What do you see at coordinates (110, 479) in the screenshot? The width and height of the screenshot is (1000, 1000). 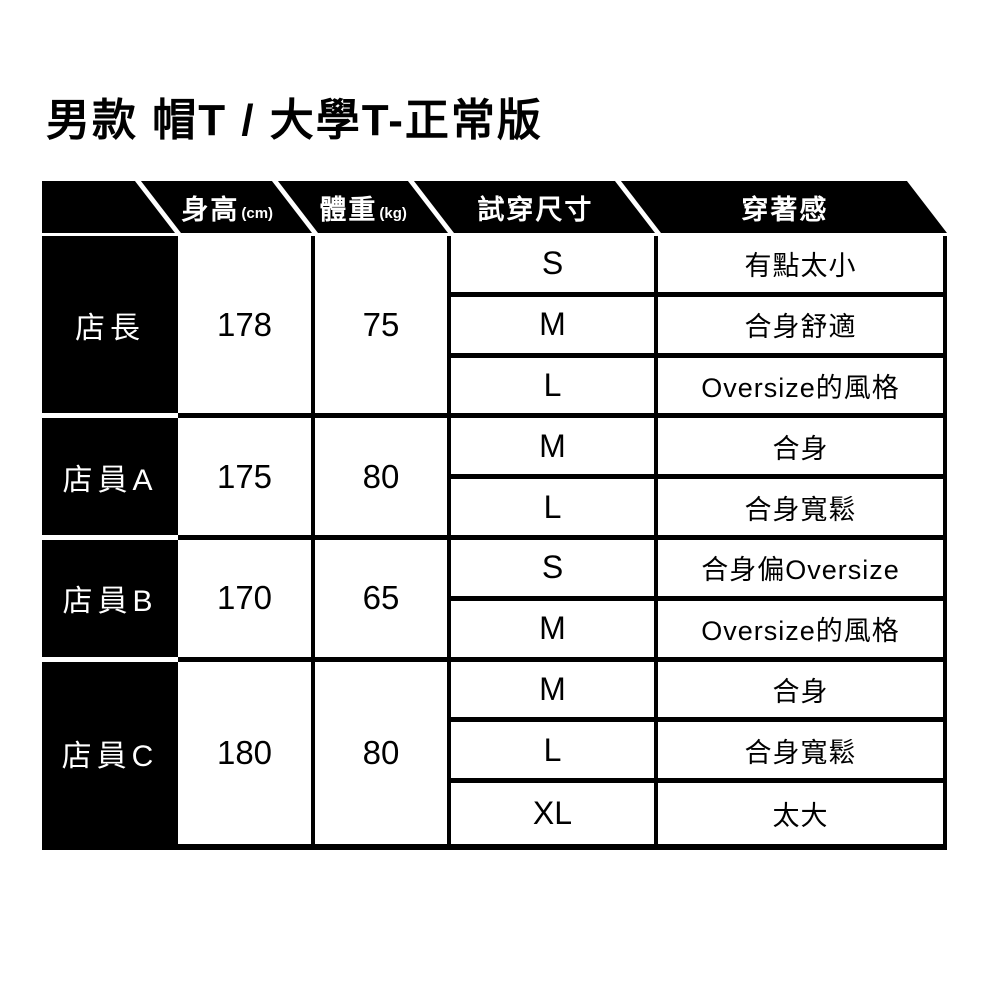 I see `name-cell: 店員A` at bounding box center [110, 479].